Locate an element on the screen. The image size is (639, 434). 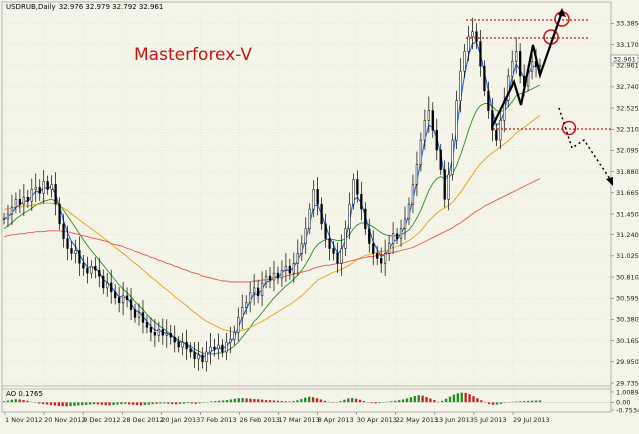
x-tick-label: 9 Dec 2012 is located at coordinates (101, 420).